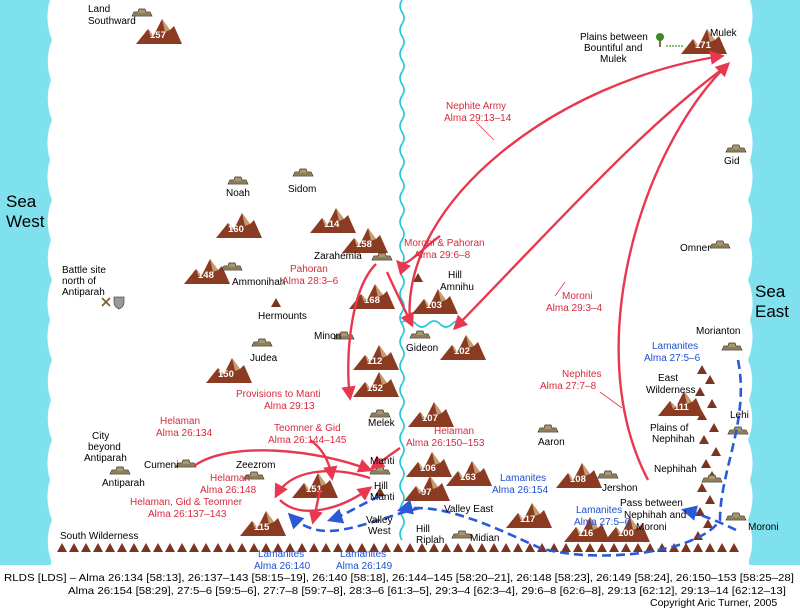 The width and height of the screenshot is (800, 614). What do you see at coordinates (587, 529) in the screenshot?
I see `mountain-116: 116` at bounding box center [587, 529].